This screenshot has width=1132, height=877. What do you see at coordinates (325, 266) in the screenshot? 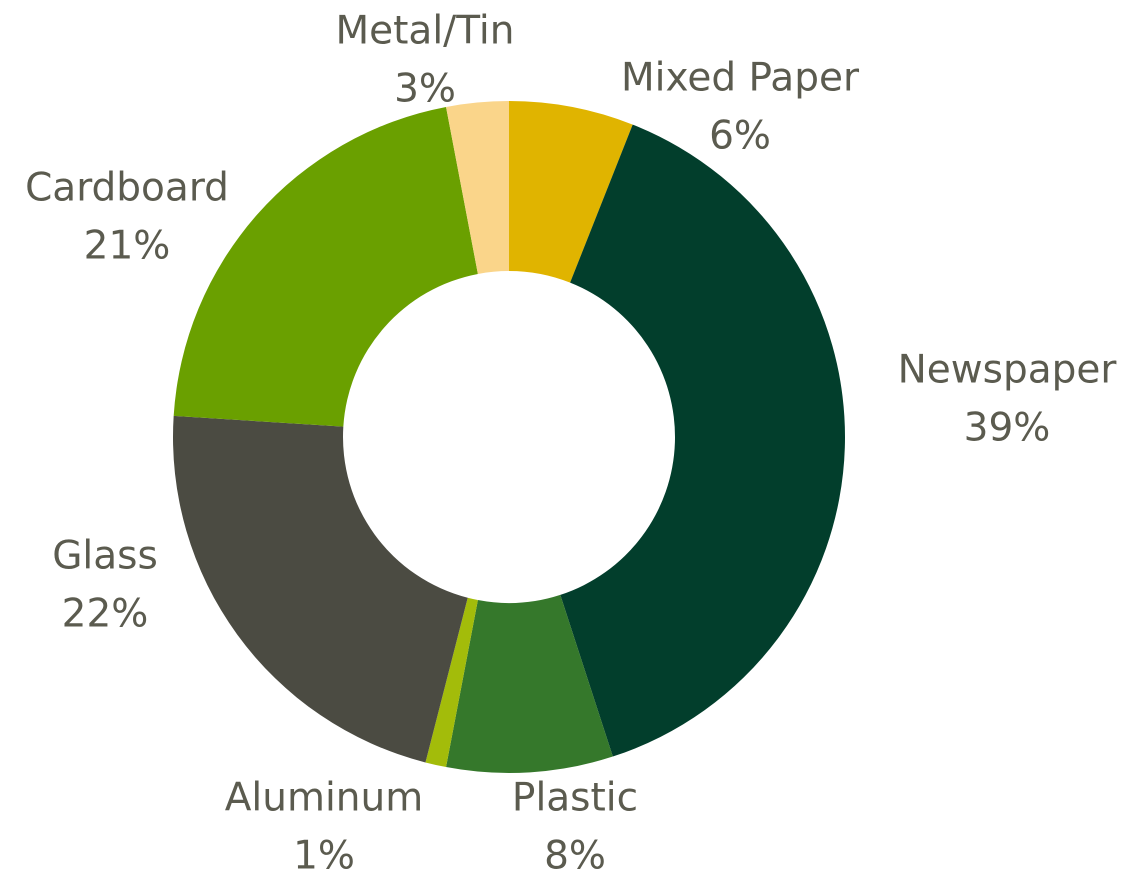
I see `slice-cardboard` at bounding box center [325, 266].